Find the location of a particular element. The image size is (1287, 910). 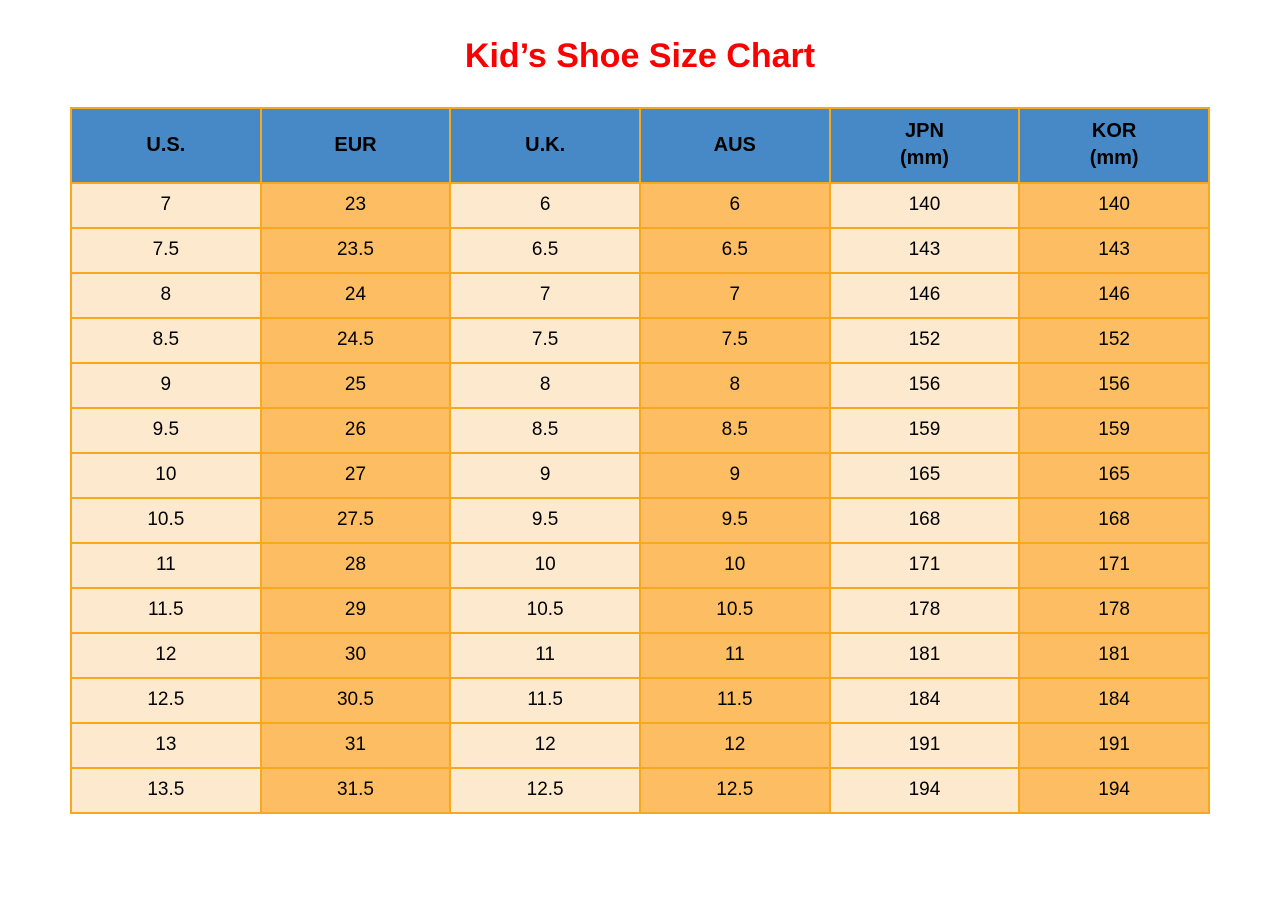

column-header-aus: AUS is located at coordinates (734, 145).